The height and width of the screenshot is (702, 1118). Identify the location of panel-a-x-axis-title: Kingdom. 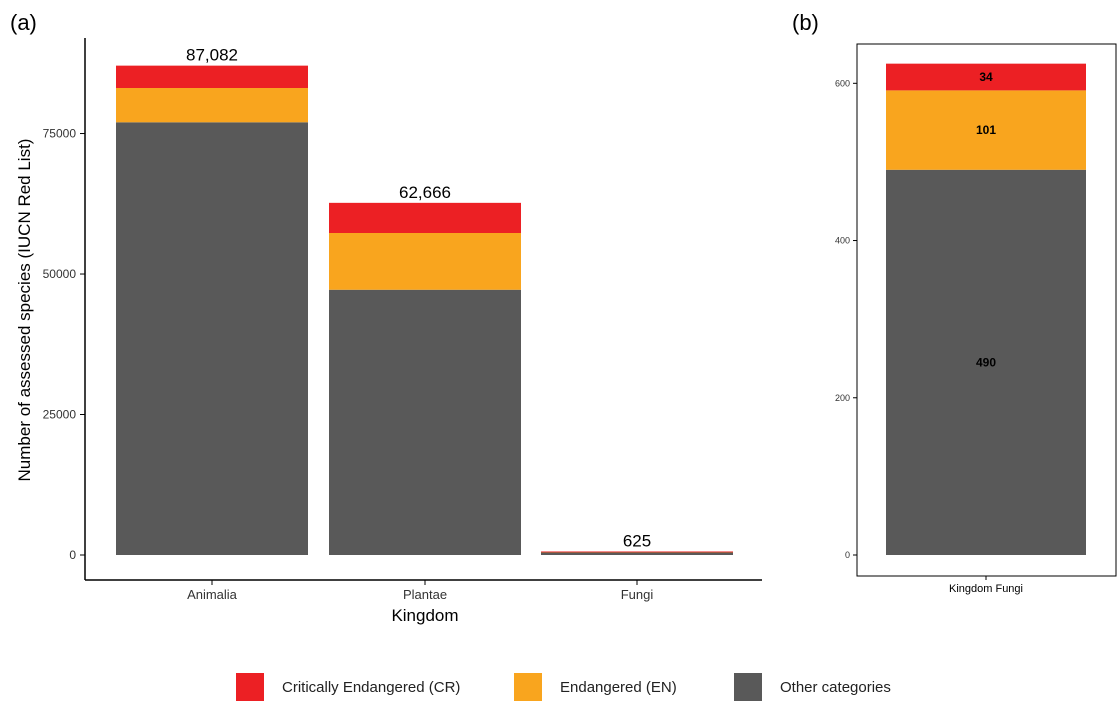
(424, 615).